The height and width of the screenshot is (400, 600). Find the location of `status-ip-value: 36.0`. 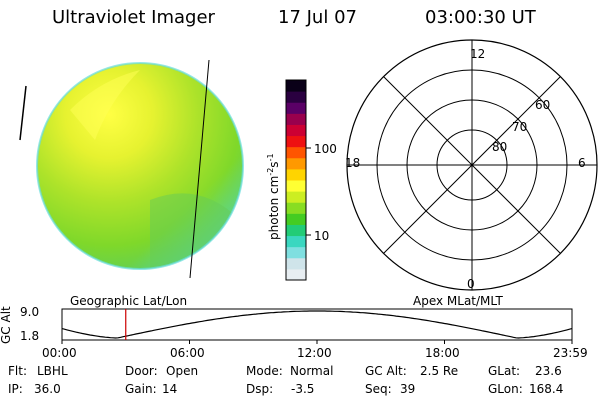

status-ip-value: 36.0 is located at coordinates (47, 389).